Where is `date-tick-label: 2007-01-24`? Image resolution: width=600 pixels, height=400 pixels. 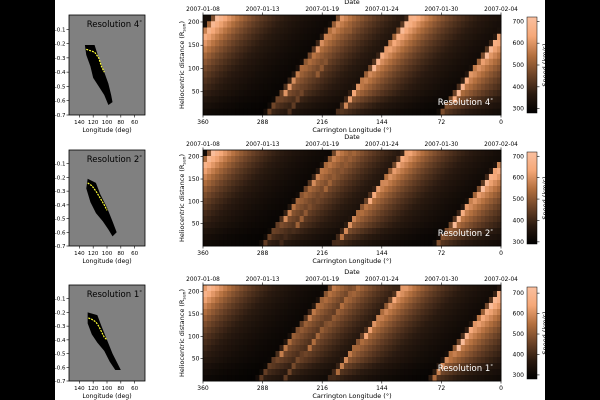
date-tick-label: 2007-01-24 is located at coordinates (382, 145).